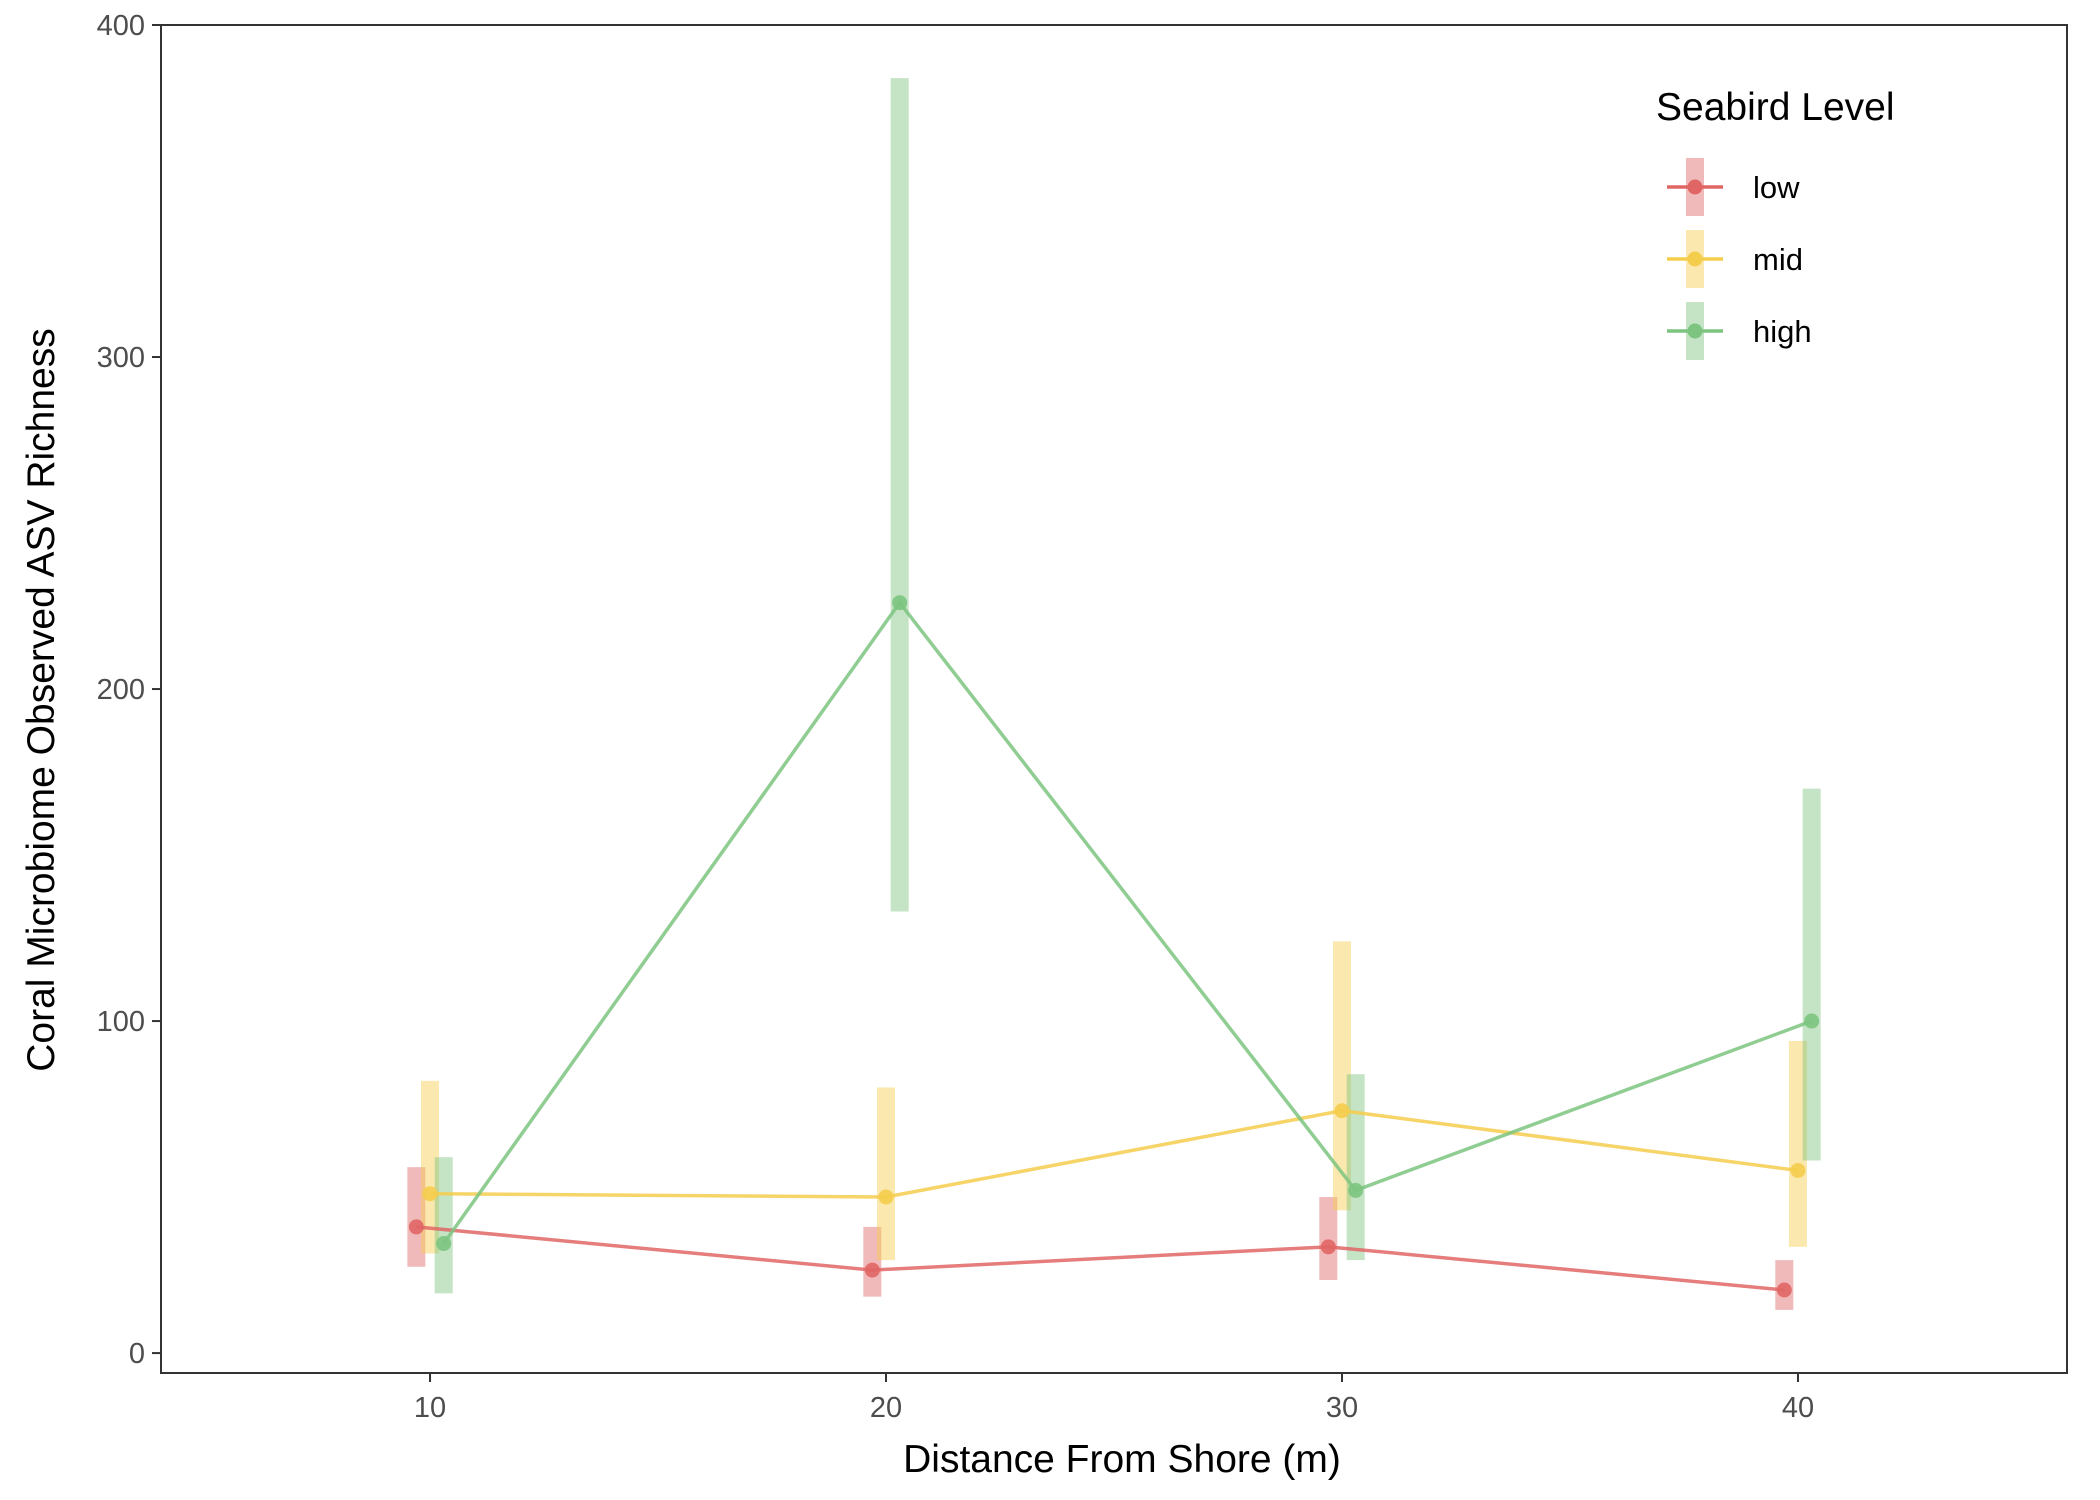 This screenshot has width=2100, height=1500. What do you see at coordinates (1798, 1408) in the screenshot?
I see `x-tick-label: 40` at bounding box center [1798, 1408].